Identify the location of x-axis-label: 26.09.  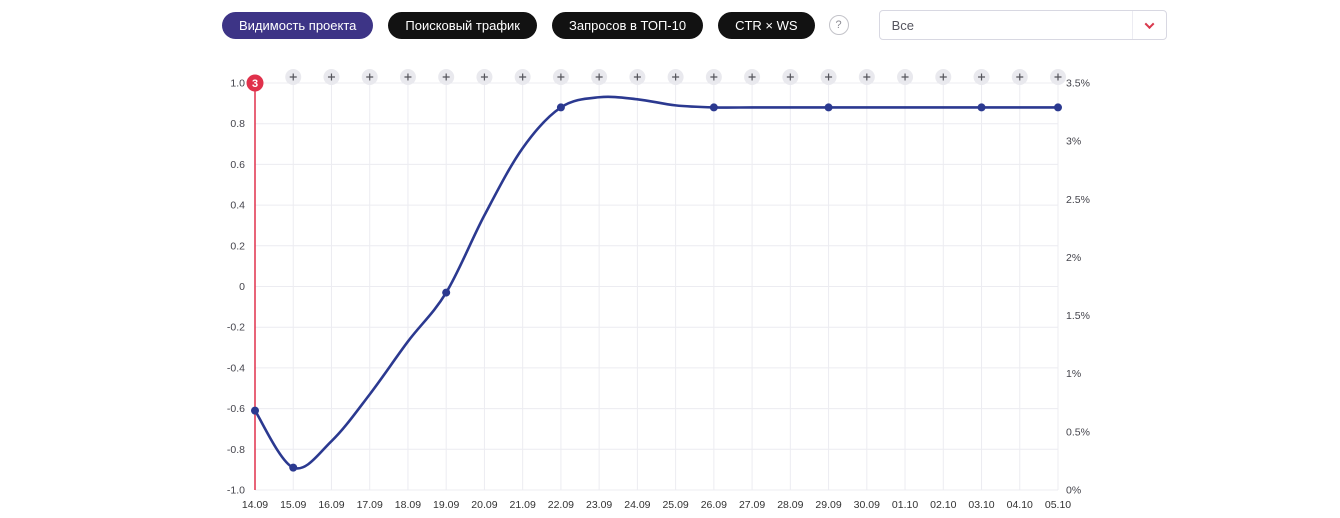
(714, 505).